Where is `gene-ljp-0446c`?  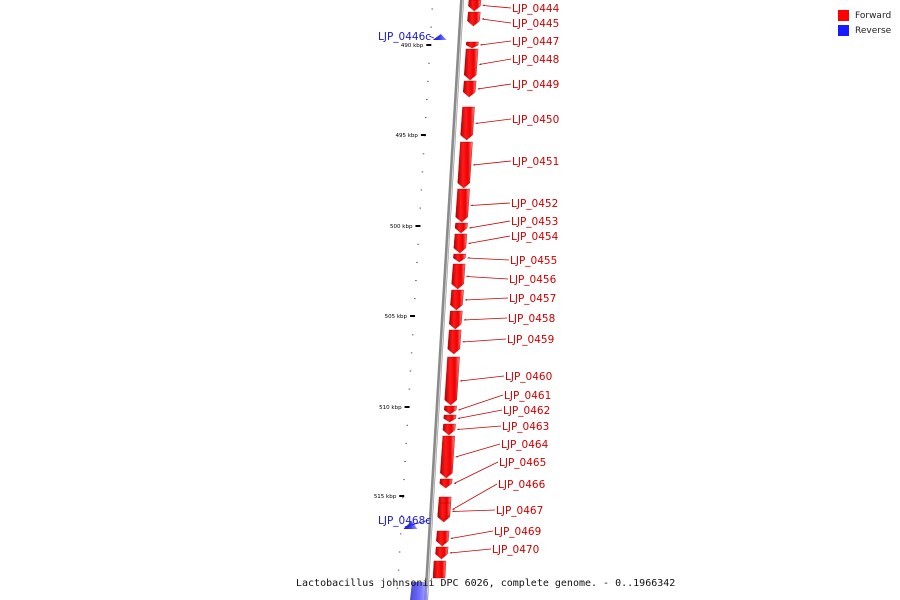
gene-ljp-0446c is located at coordinates (439, 37).